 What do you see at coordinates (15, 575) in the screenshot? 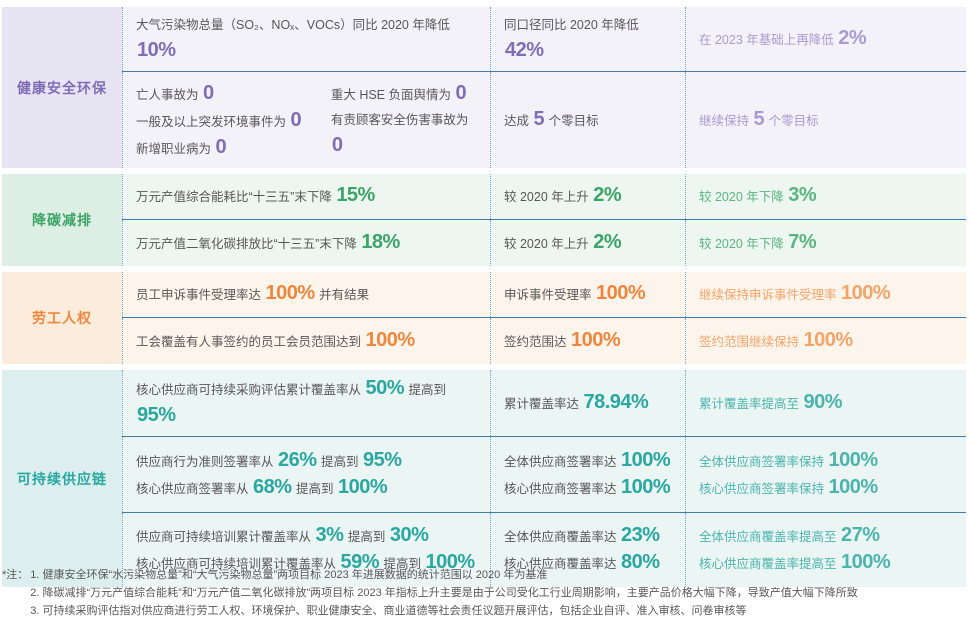
I see `footnote-marker: *注：` at bounding box center [15, 575].